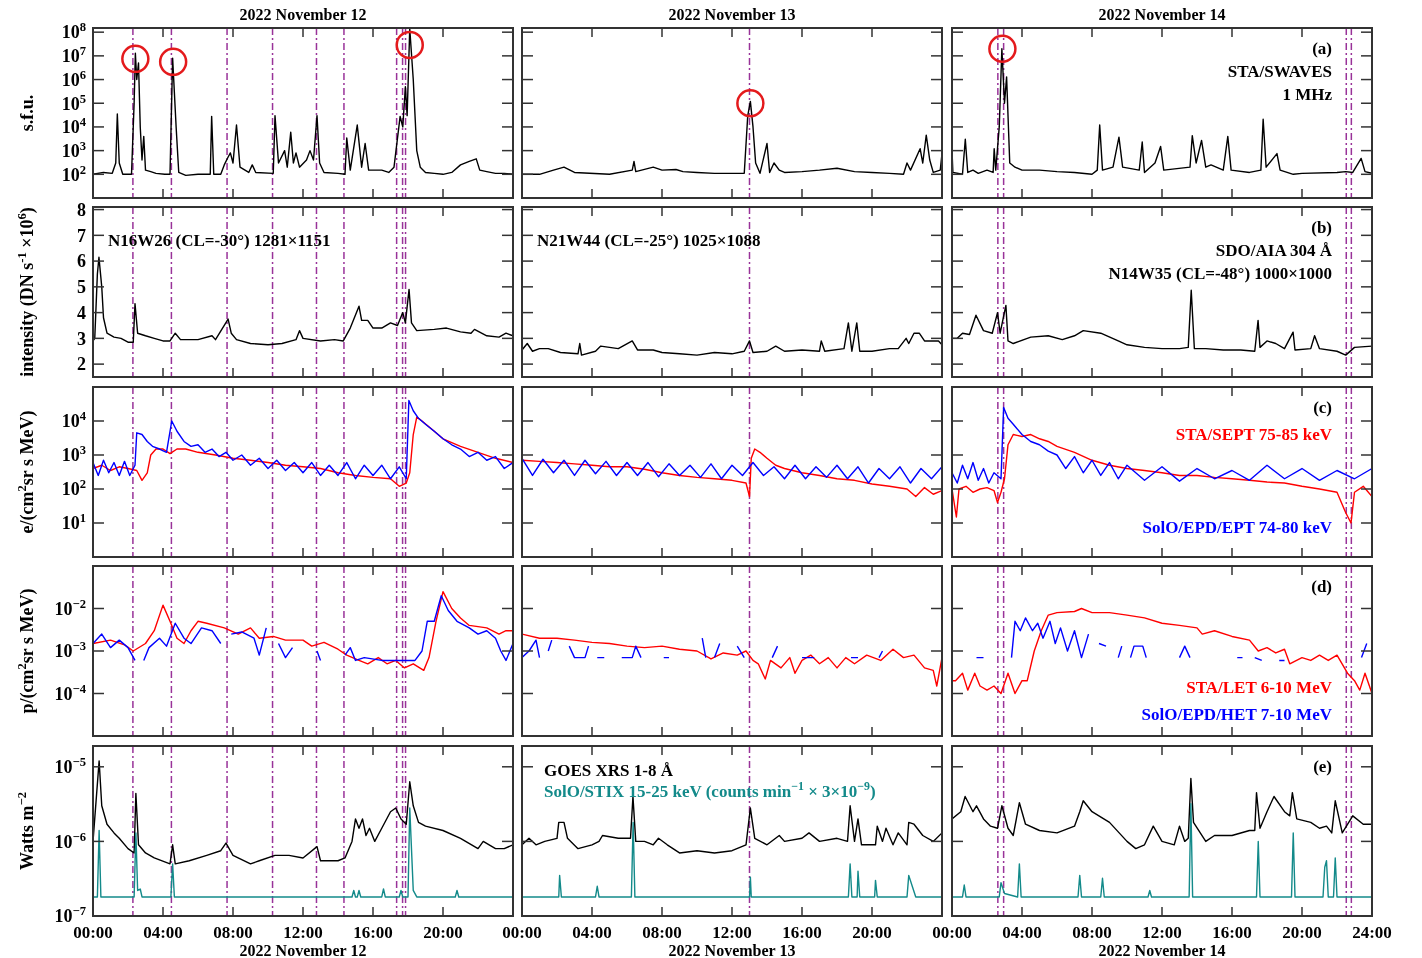 The height and width of the screenshot is (958, 1422). I want to click on annotation: N16W26 (CL=-30°) 1281×1151, so click(219, 240).